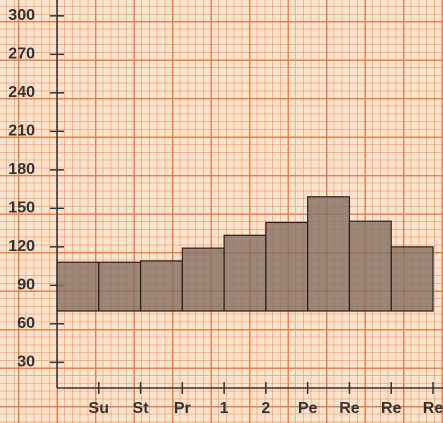 The height and width of the screenshot is (423, 443). I want to click on y-tick-label: 210, so click(21, 131).